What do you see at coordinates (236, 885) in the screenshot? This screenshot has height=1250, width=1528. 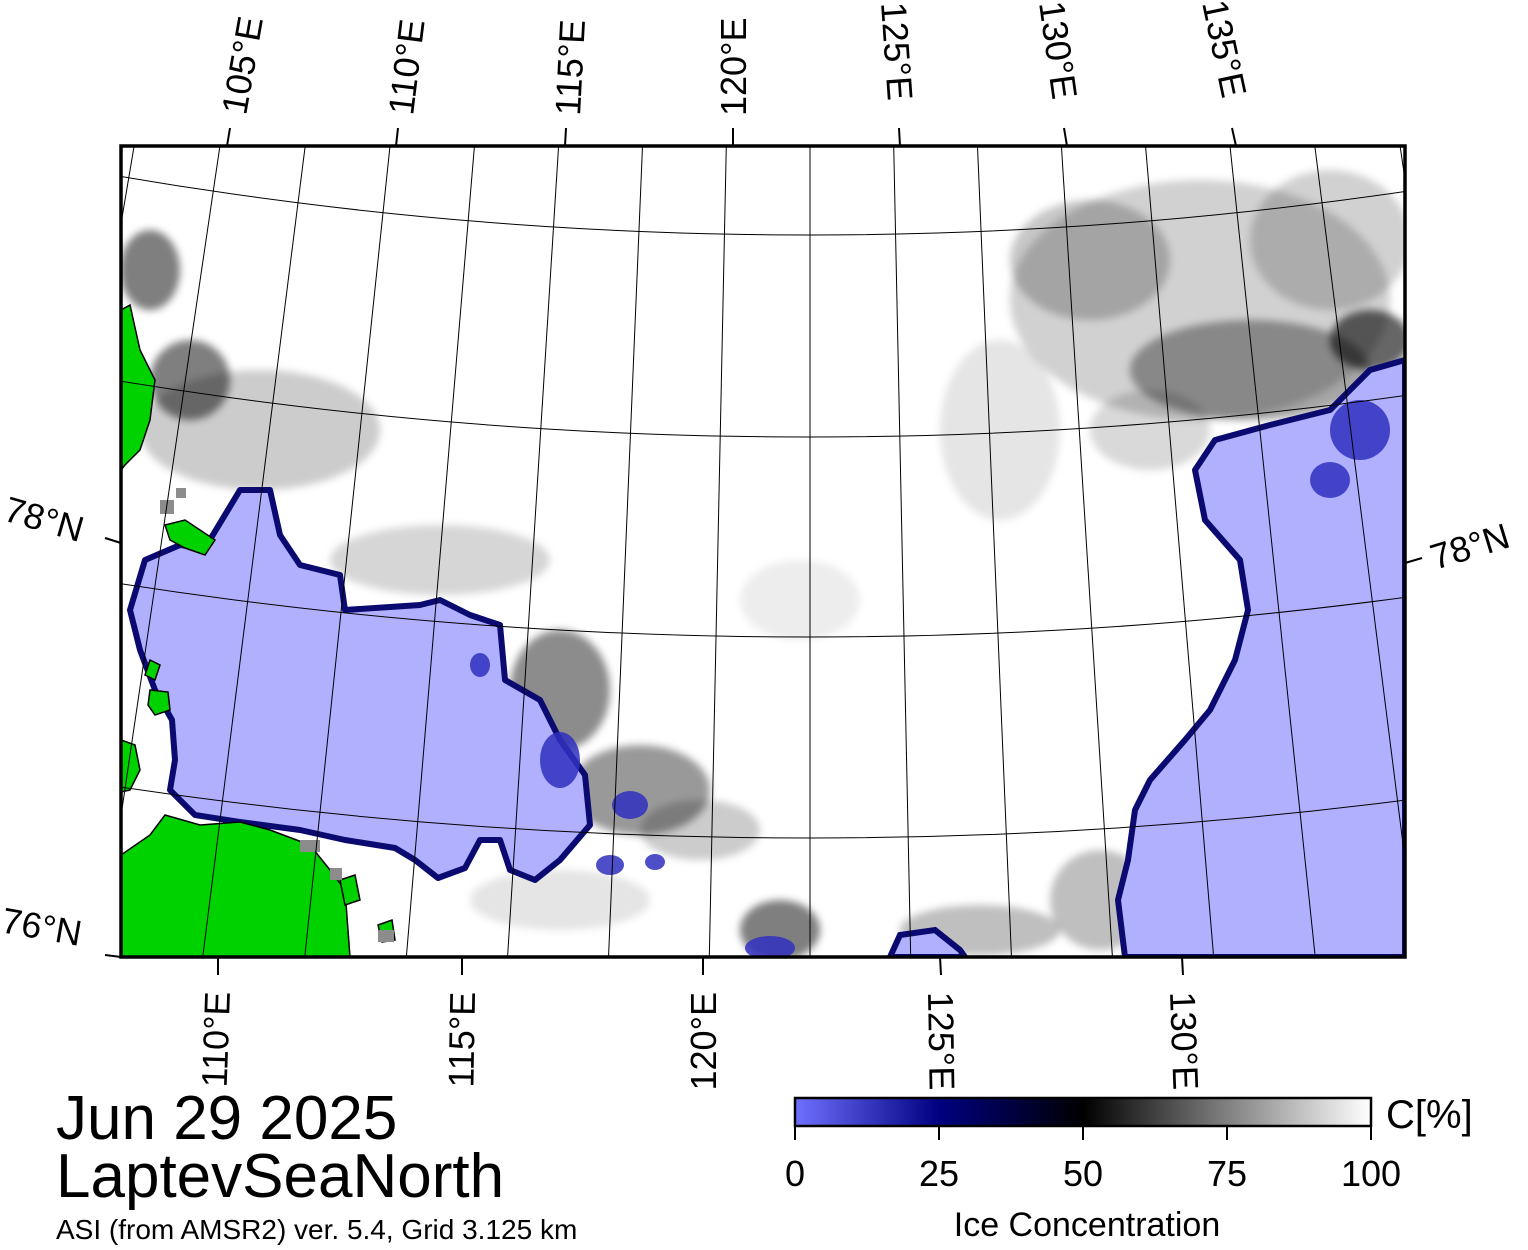 I see `land-taymyr-south` at bounding box center [236, 885].